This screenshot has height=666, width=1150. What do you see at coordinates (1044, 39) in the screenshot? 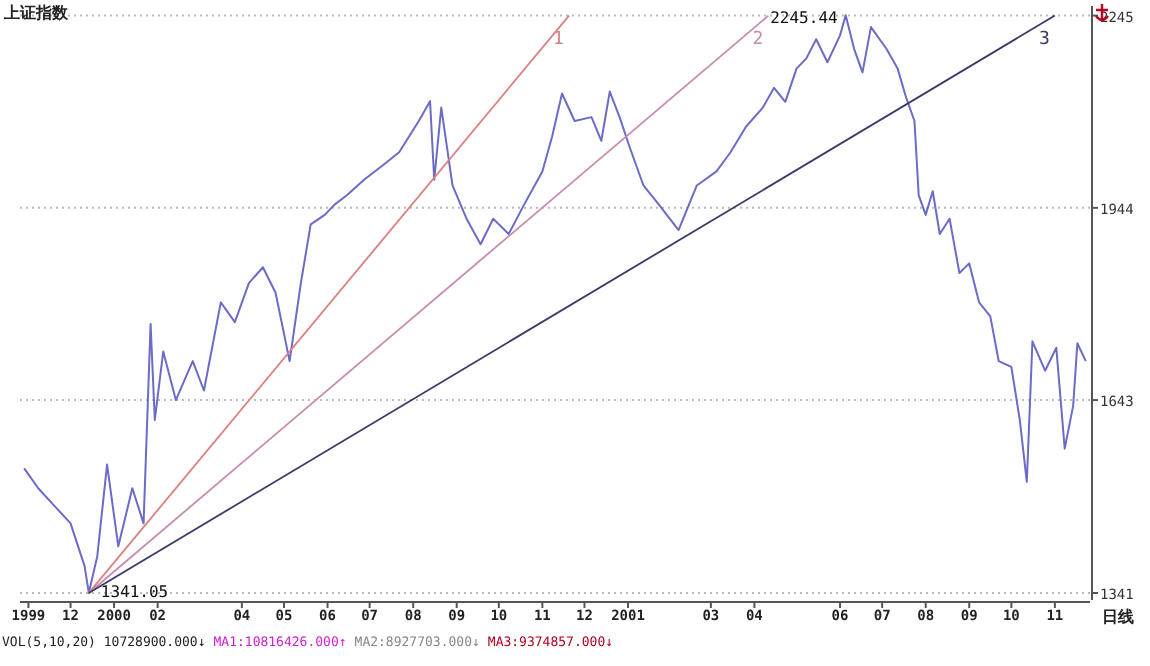
I see `series-label: 3` at bounding box center [1044, 39].